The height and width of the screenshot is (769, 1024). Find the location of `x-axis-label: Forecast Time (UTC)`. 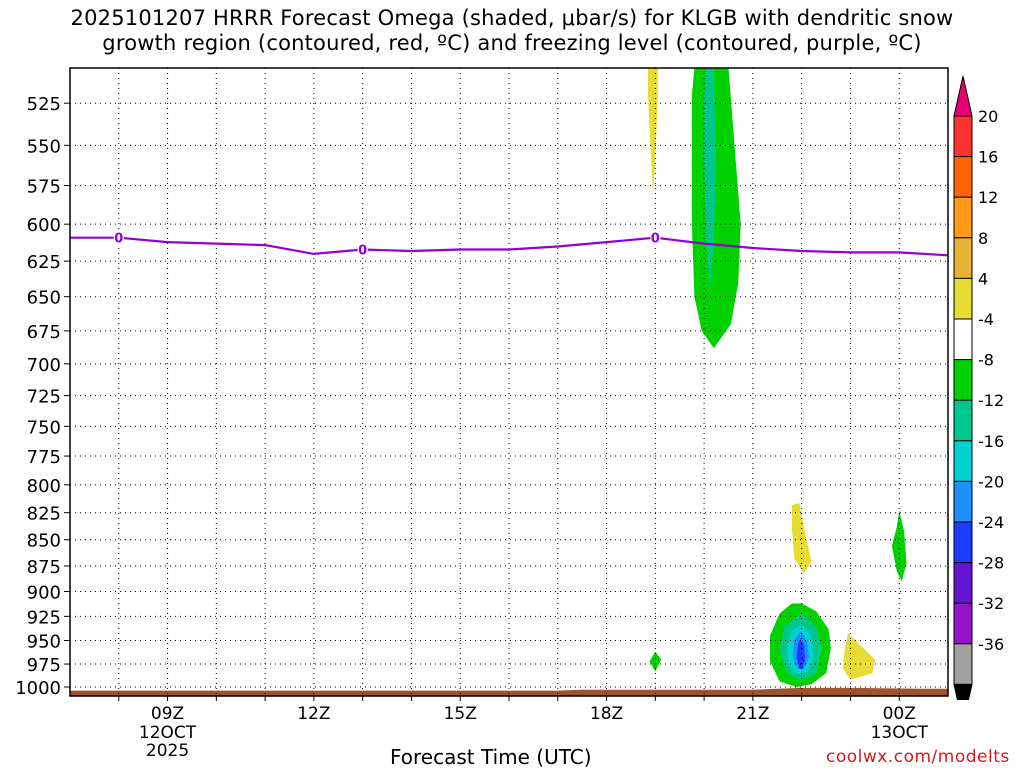

x-axis-label: Forecast Time (UTC) is located at coordinates (491, 757).